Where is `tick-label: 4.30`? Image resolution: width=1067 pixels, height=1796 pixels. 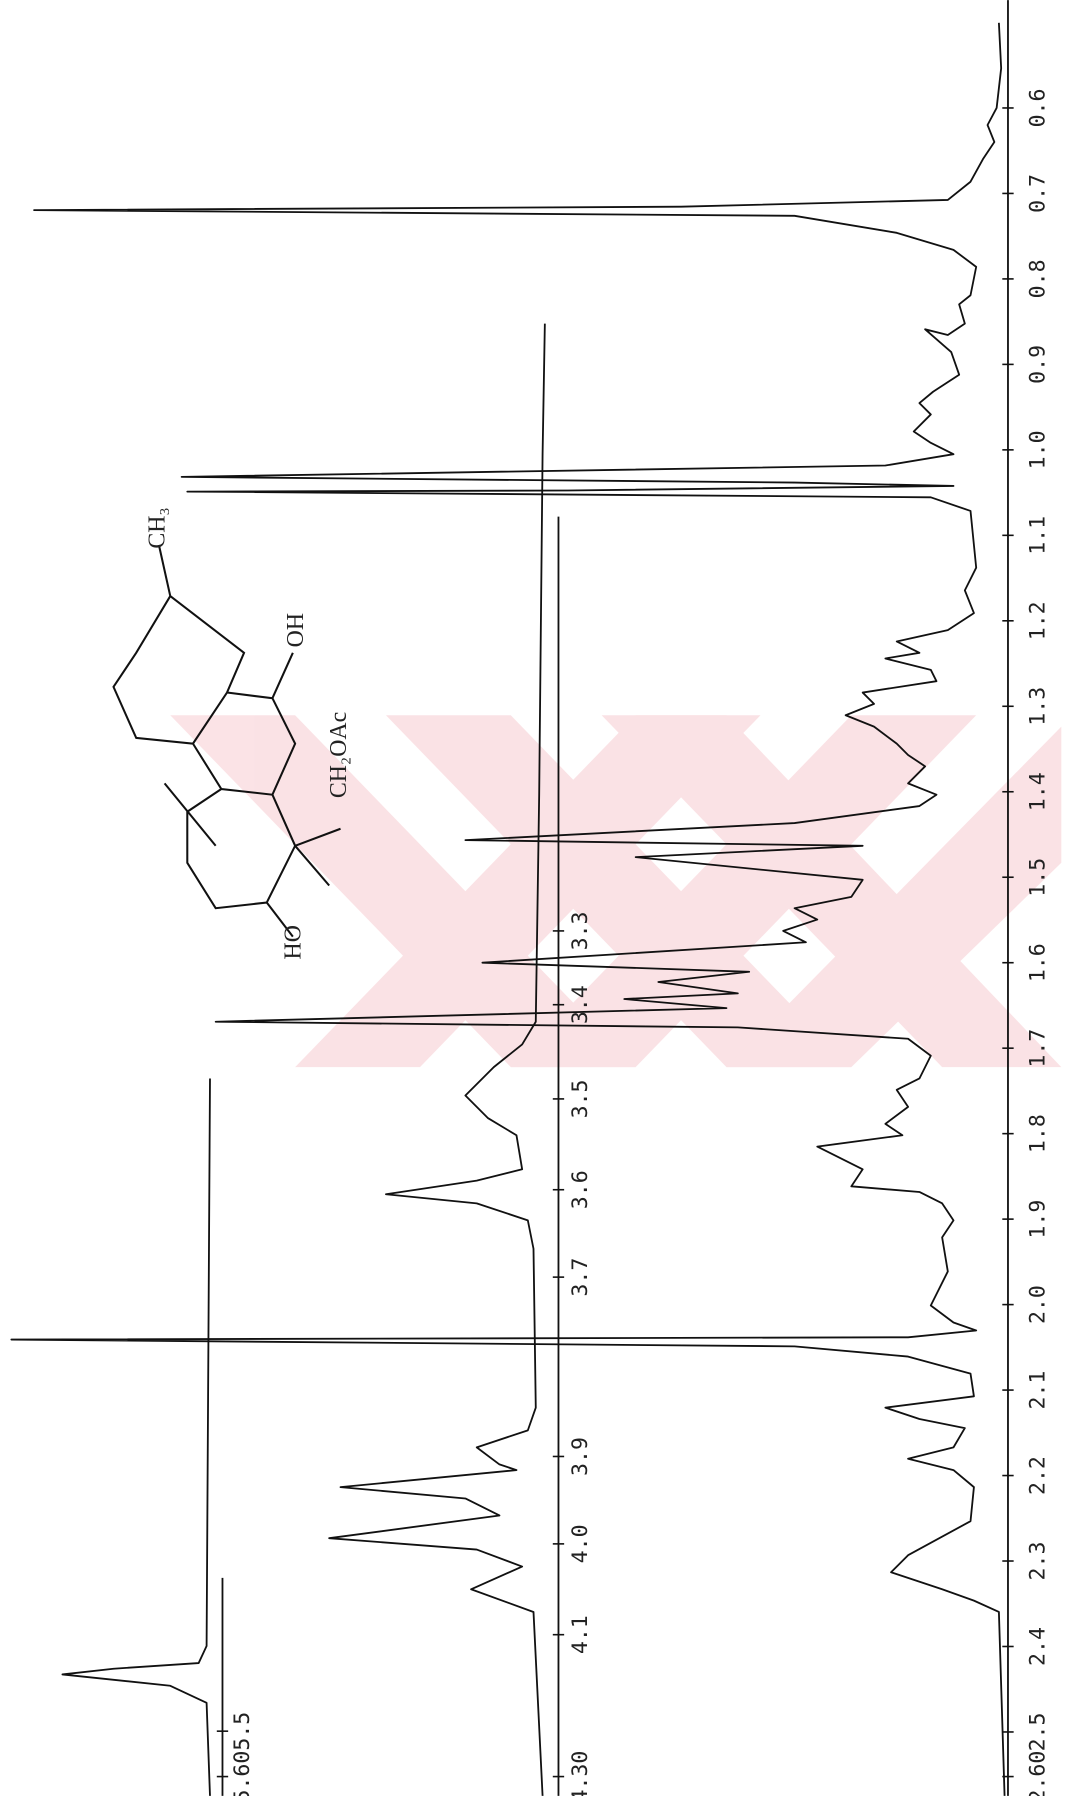
tick-label: 4.30 is located at coordinates (580, 1773).